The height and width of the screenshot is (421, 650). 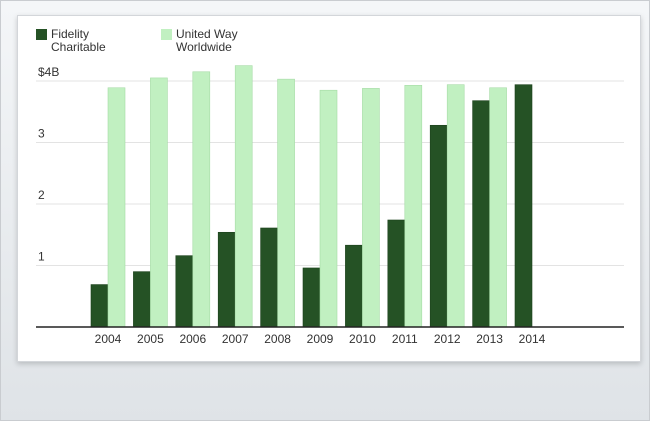 I want to click on legend-swatch-fidelity, so click(x=41, y=34).